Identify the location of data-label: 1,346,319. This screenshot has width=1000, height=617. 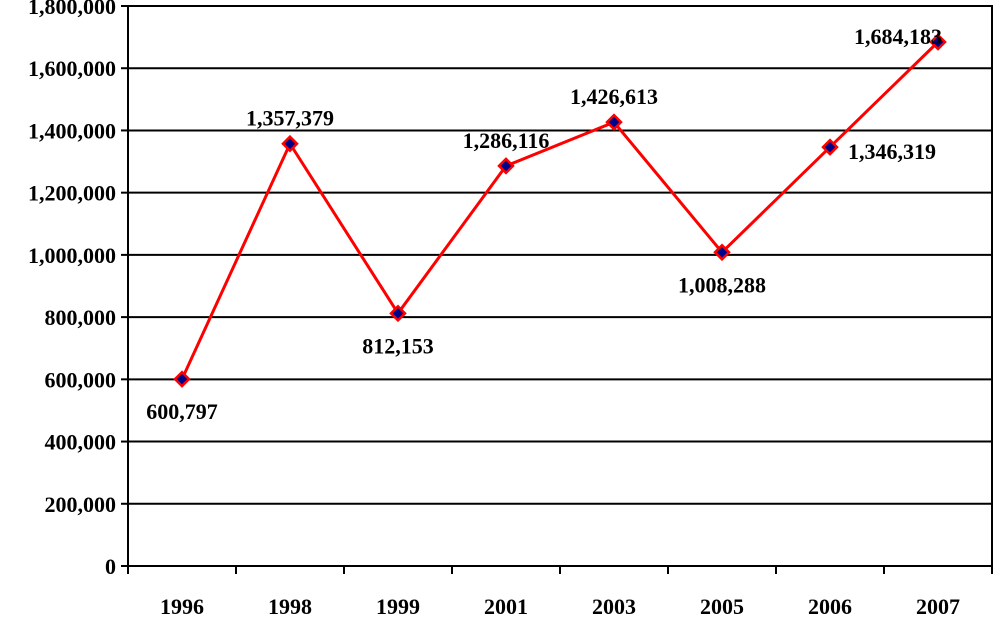
(892, 151).